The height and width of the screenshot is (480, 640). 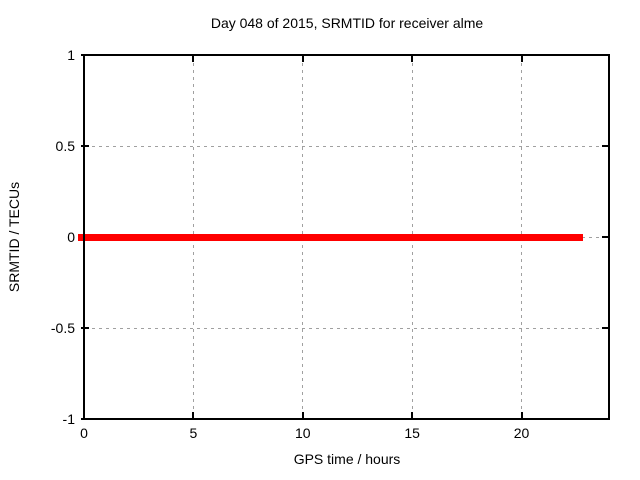 I want to click on x-tick-label: 10, so click(x=302, y=433).